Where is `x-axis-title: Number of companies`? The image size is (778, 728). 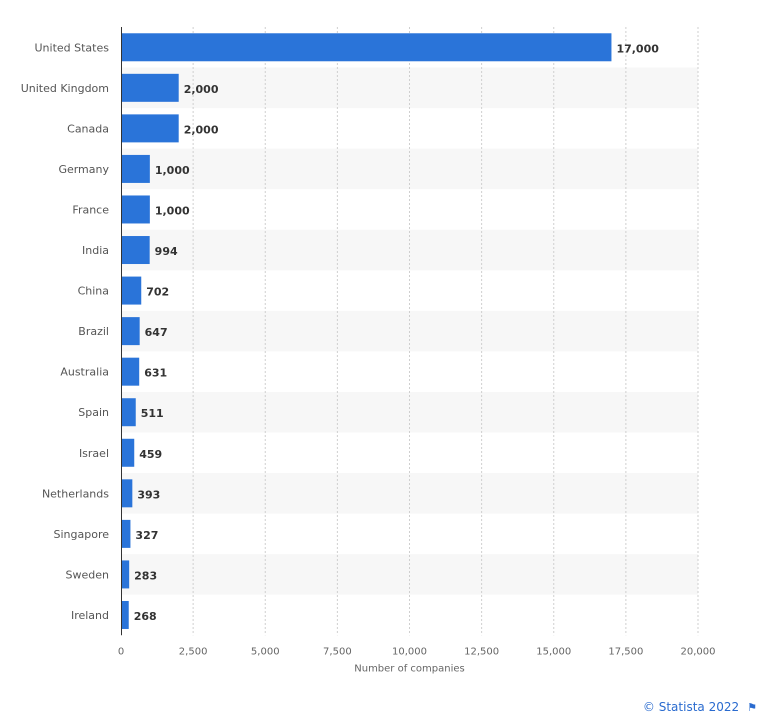
x-axis-title: Number of companies is located at coordinates (409, 668).